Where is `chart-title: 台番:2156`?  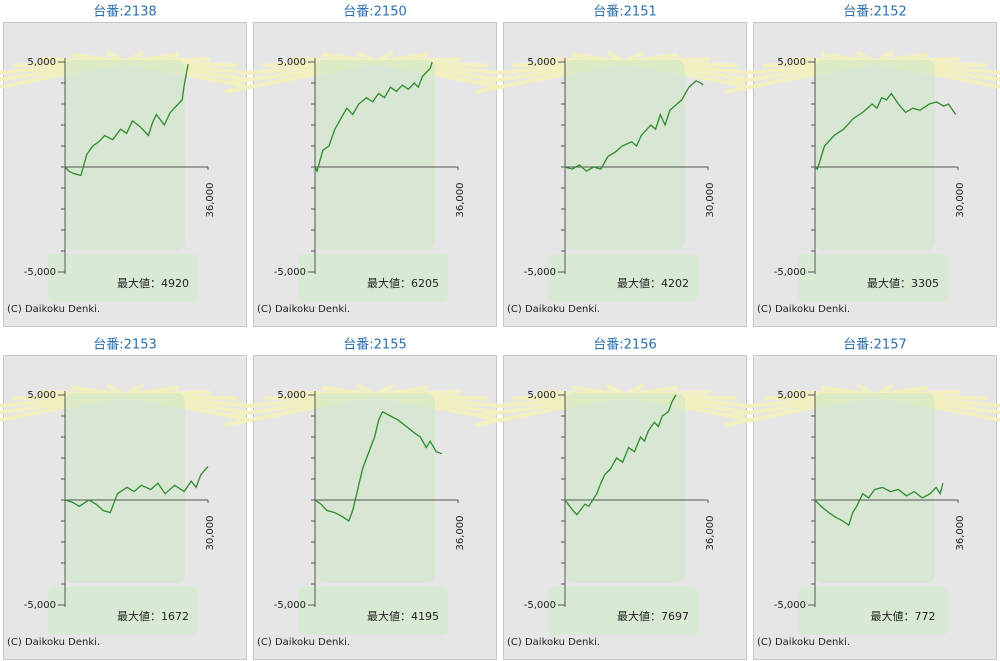 chart-title: 台番:2156 is located at coordinates (624, 345).